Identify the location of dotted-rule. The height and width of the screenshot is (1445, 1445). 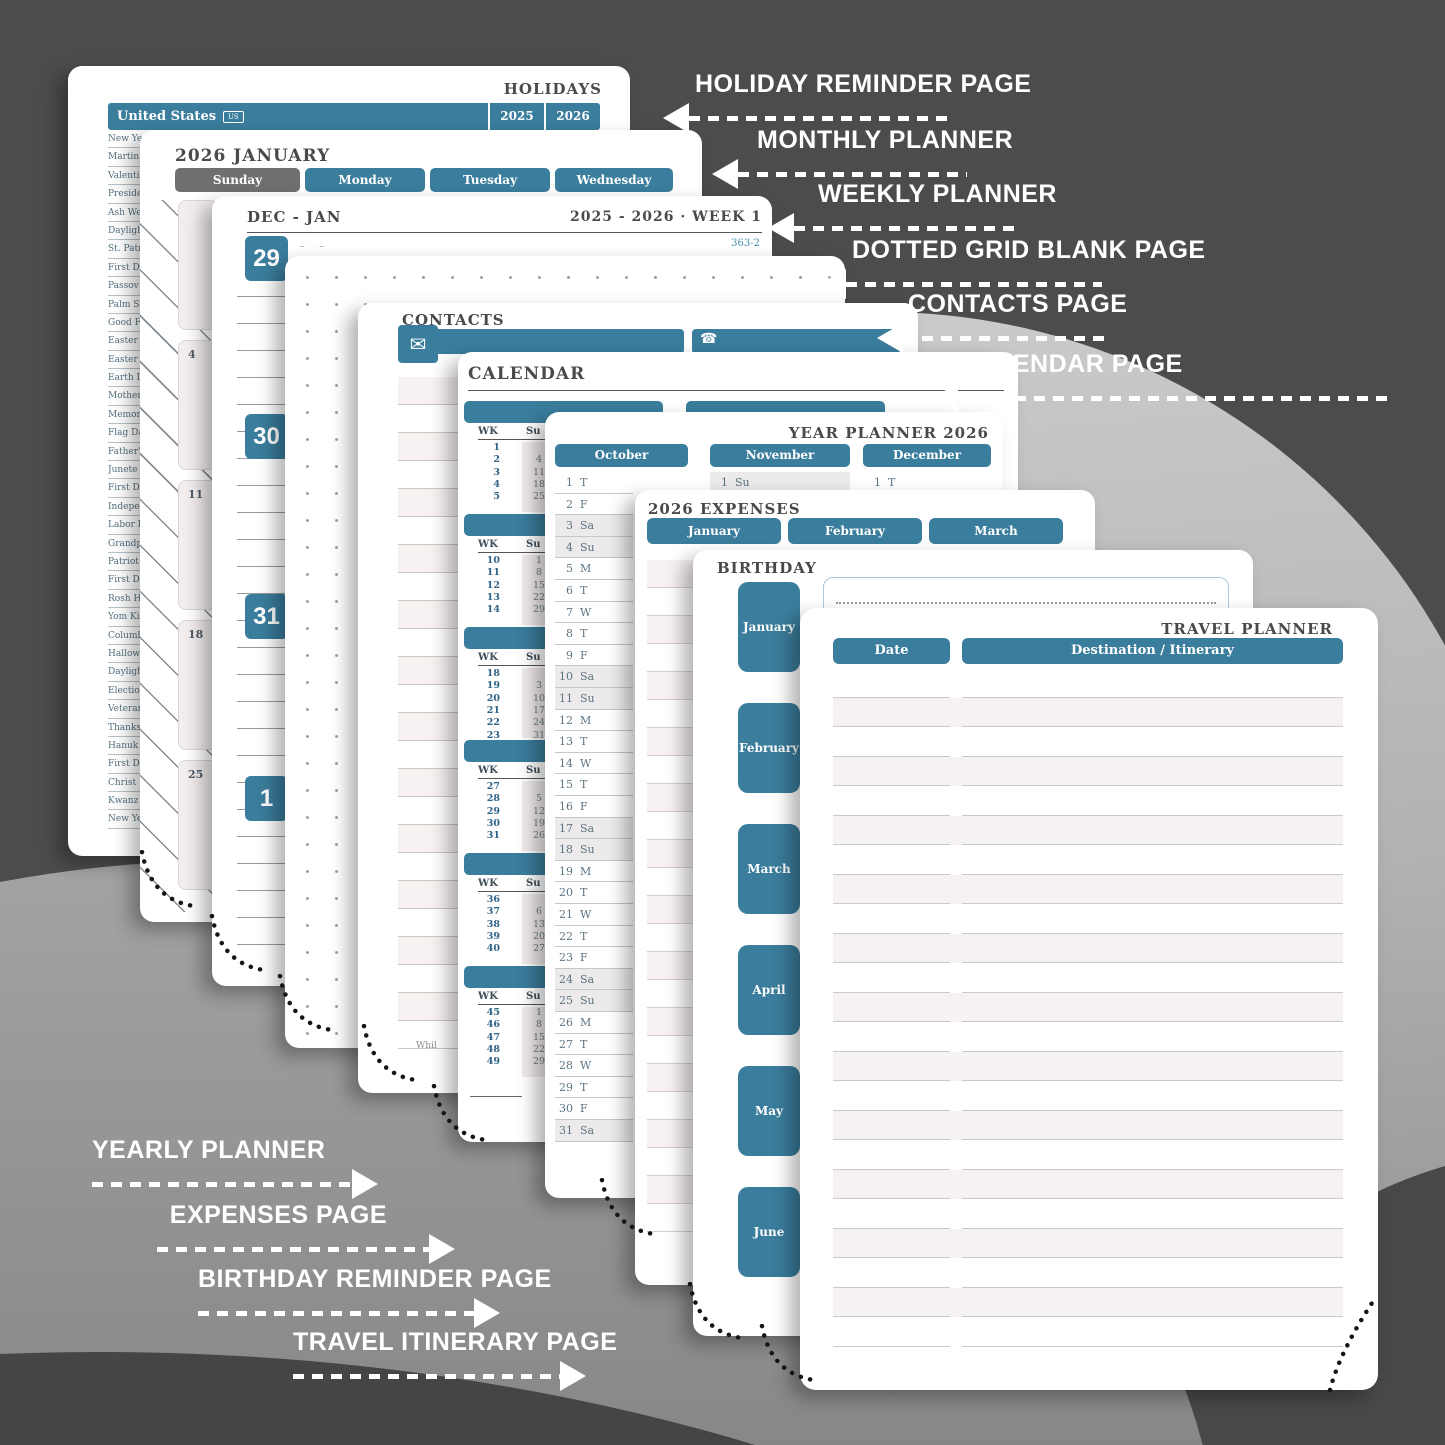
(1026, 603).